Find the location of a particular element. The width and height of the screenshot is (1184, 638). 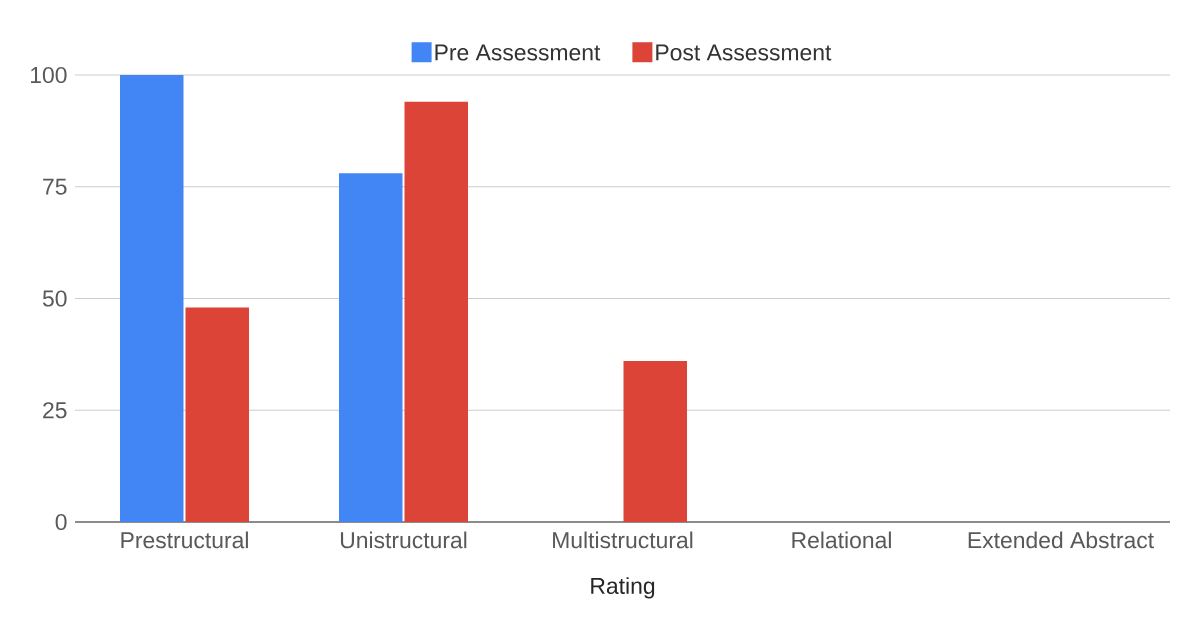

x-tick-label: Unistructural is located at coordinates (403, 540).